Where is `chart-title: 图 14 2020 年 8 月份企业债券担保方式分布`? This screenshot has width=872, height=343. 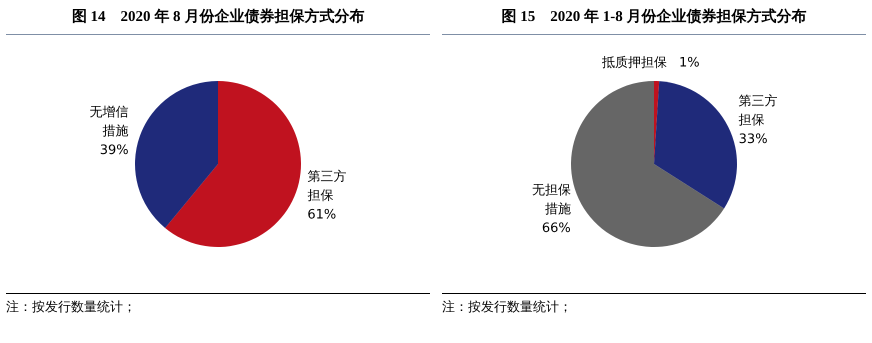 chart-title: 图 14 2020 年 8 月份企业债券担保方式分布 is located at coordinates (218, 17).